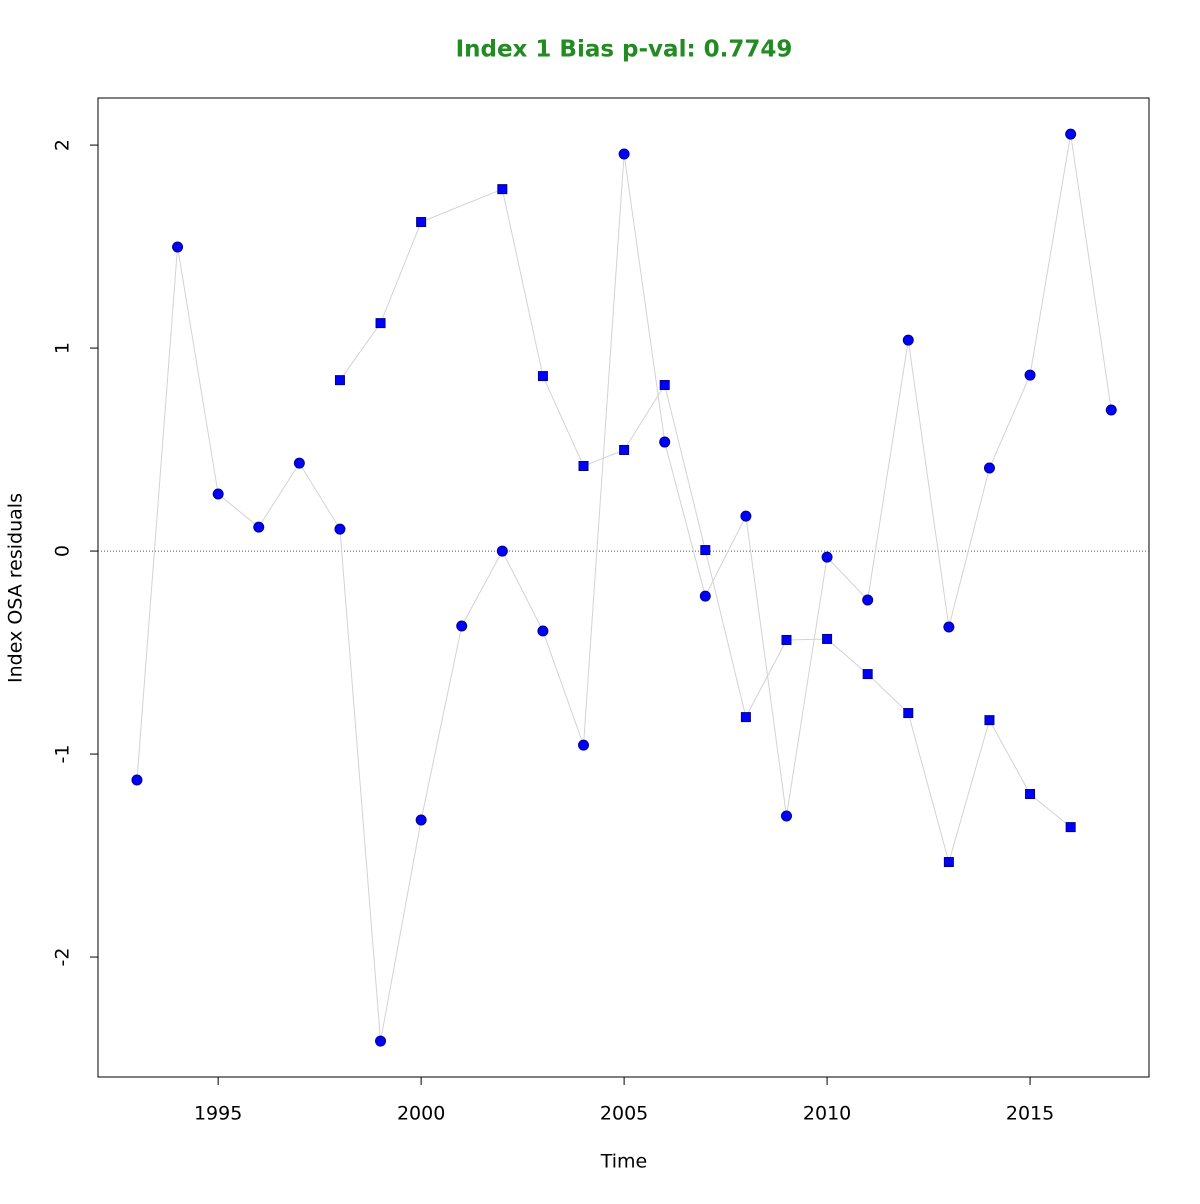 This screenshot has width=1200, height=1204. I want to click on y-tick-label: -2, so click(63, 957).